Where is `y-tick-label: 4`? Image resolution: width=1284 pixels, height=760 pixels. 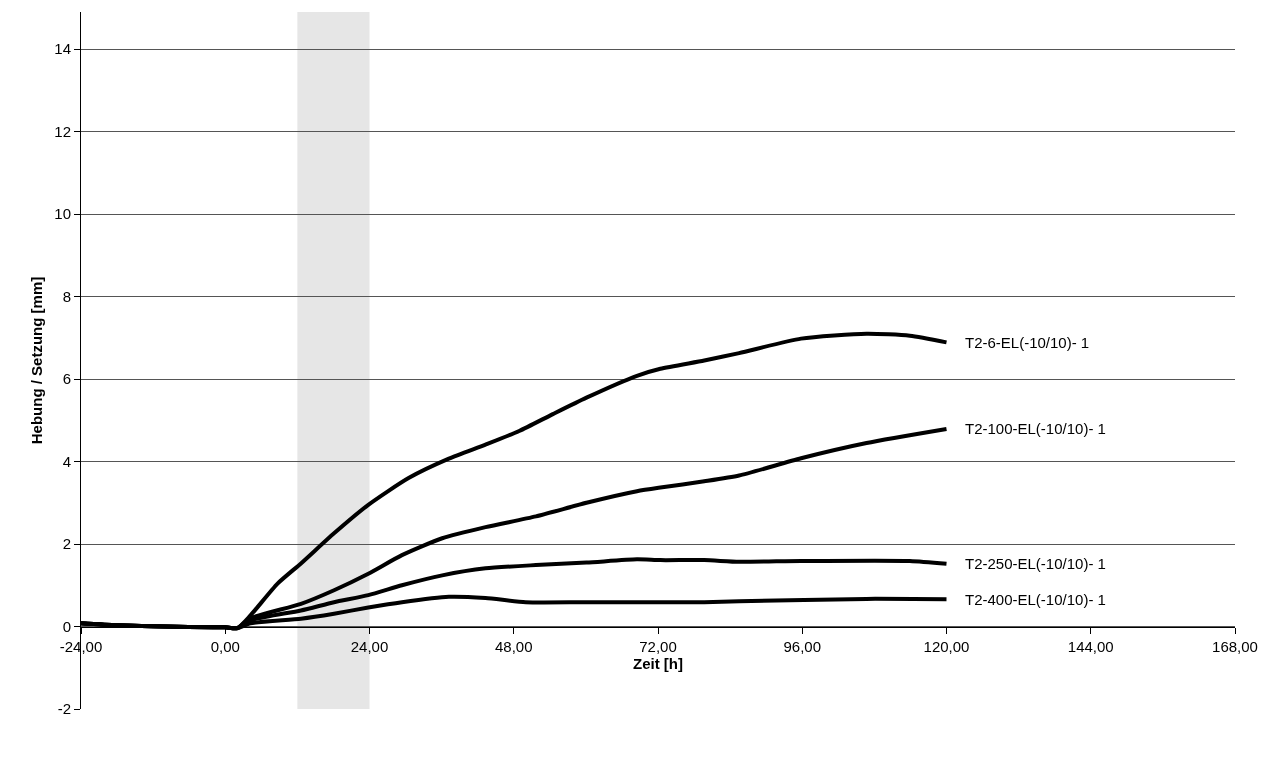 y-tick-label: 4 is located at coordinates (66, 461).